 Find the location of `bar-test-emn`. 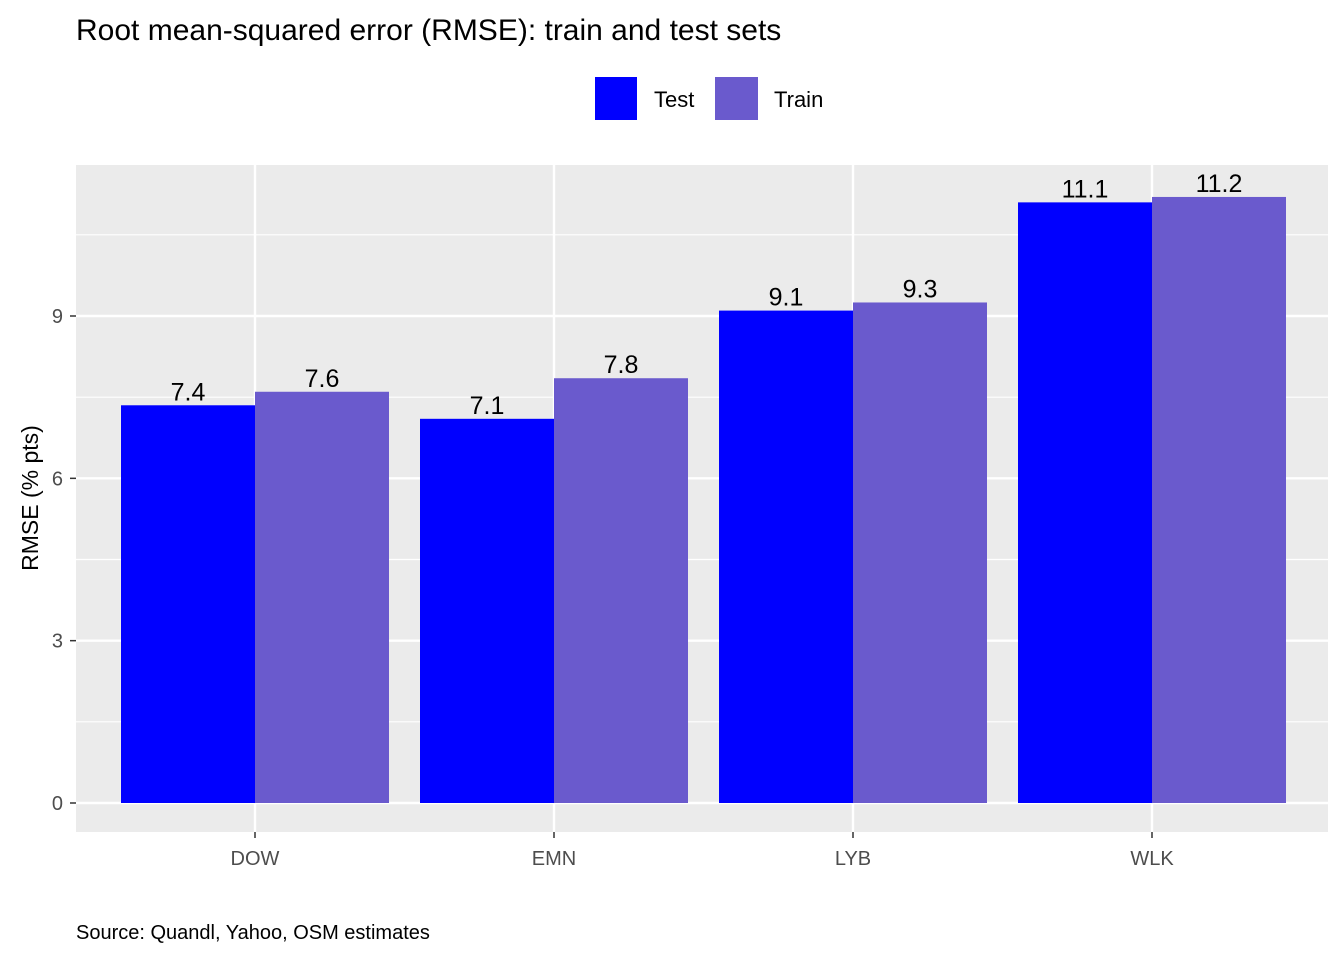

bar-test-emn is located at coordinates (487, 610).